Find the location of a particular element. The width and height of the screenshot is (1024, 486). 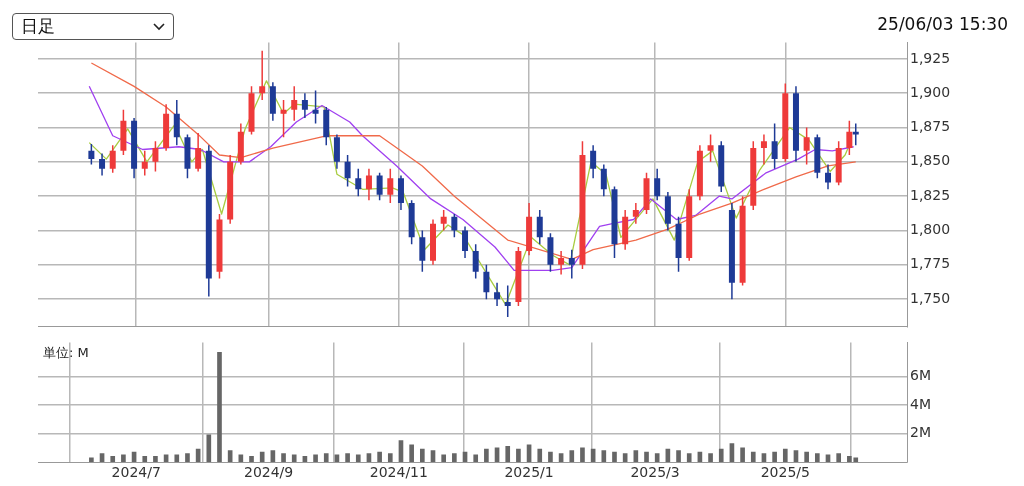

y-tick-label: 2M is located at coordinates (920, 432).